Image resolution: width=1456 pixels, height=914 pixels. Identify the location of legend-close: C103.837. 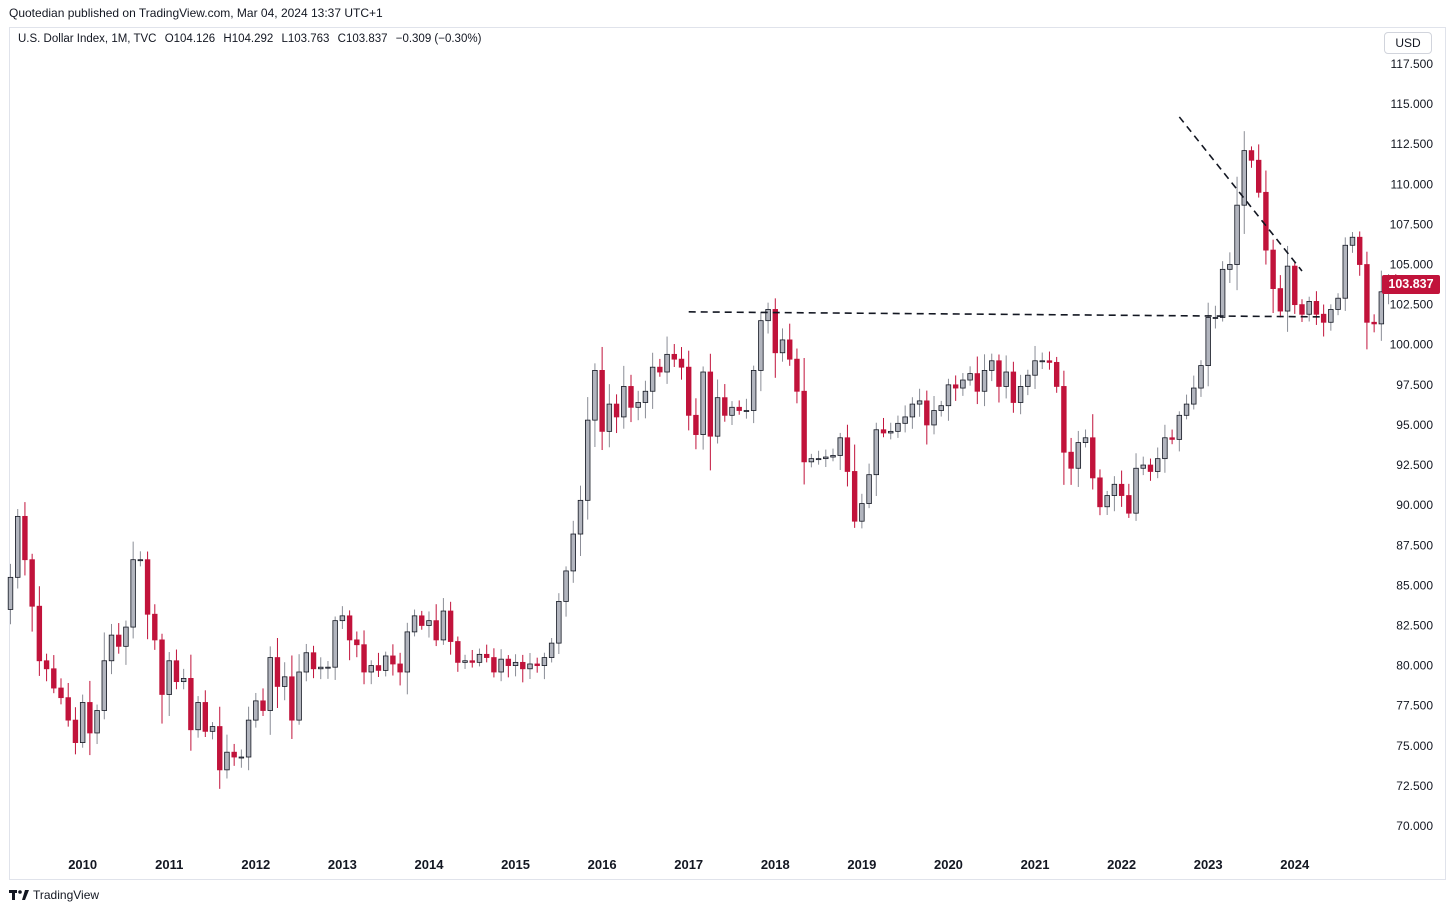
(362, 39).